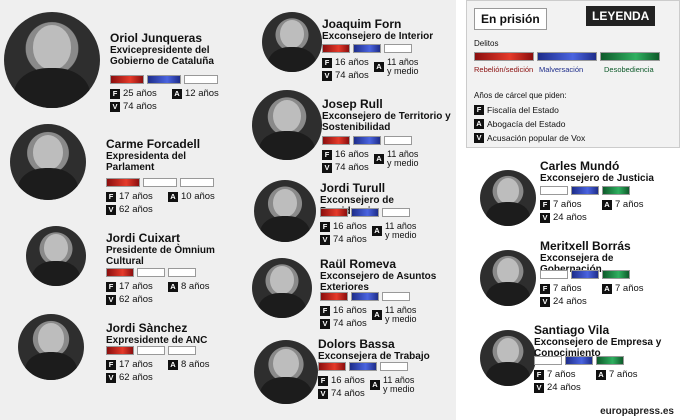 This screenshot has height=420, width=680. What do you see at coordinates (520, 95) in the screenshot?
I see `legend-years-heading: Años de cárcel que piden:` at bounding box center [520, 95].